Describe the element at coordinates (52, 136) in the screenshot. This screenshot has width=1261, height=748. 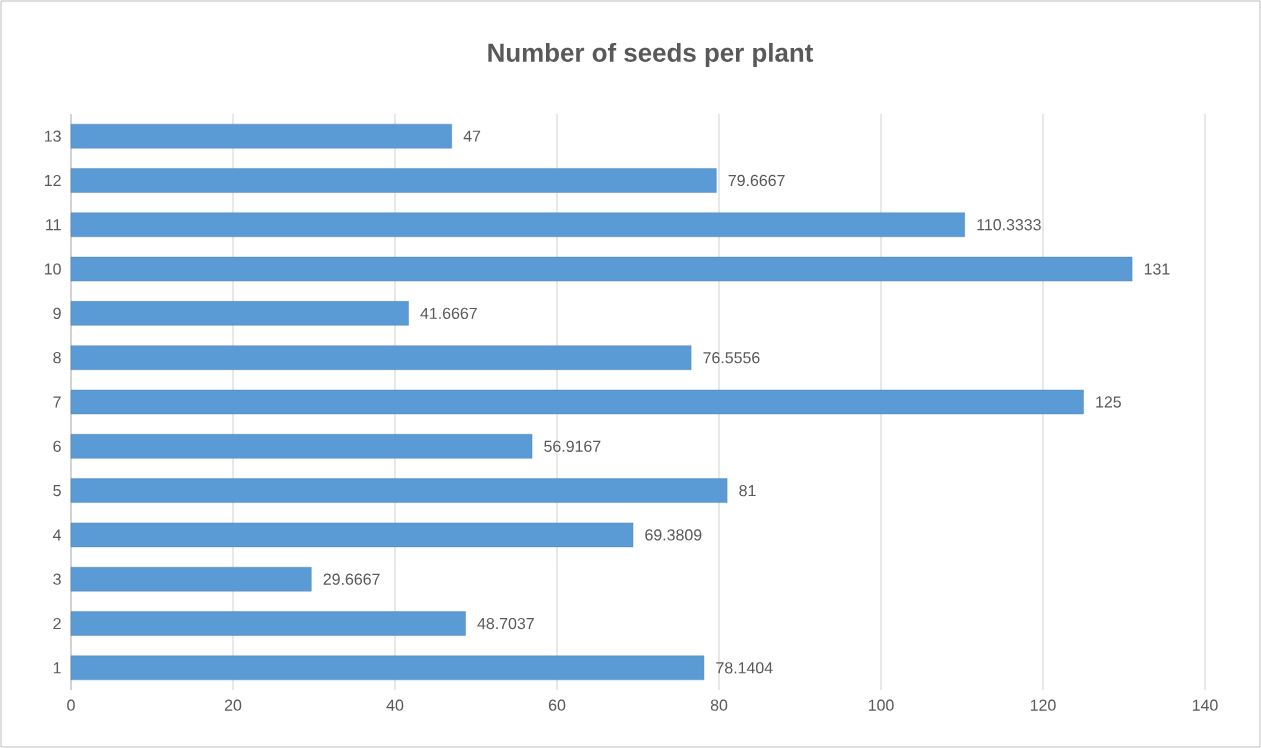
I see `y-tick-label: 13` at that location.